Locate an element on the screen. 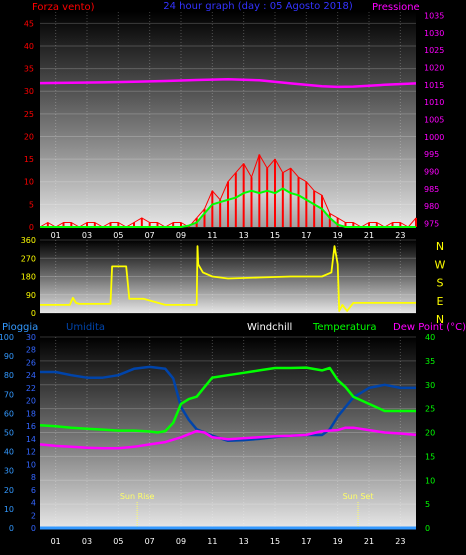  compass-label: E is located at coordinates (440, 301).